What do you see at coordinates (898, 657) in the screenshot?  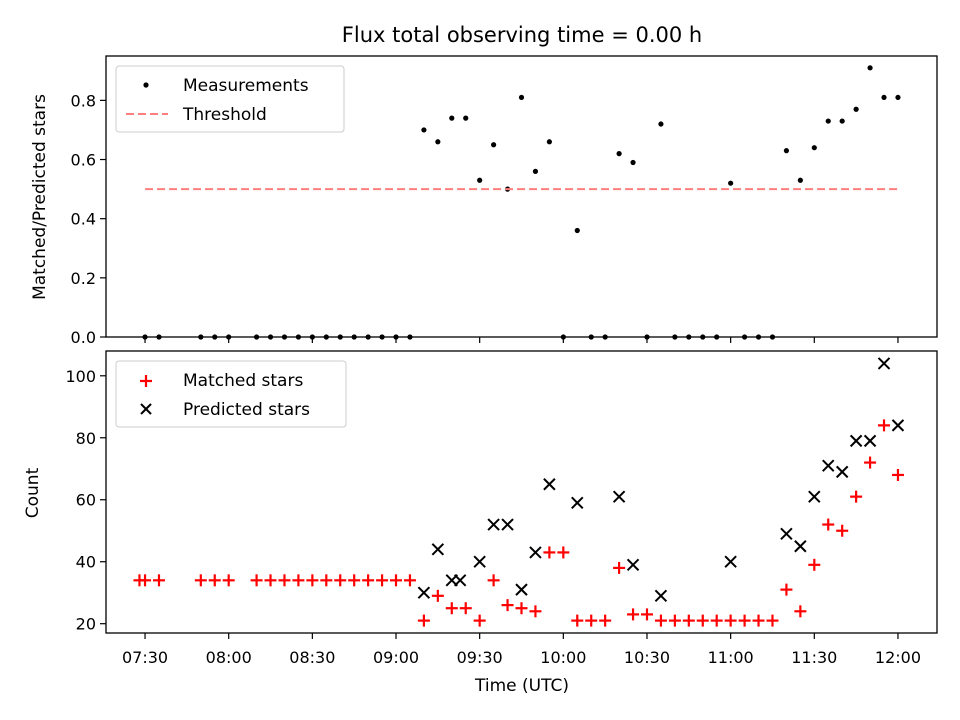 I see `bottom-x-tick-label: 12:00` at bounding box center [898, 657].